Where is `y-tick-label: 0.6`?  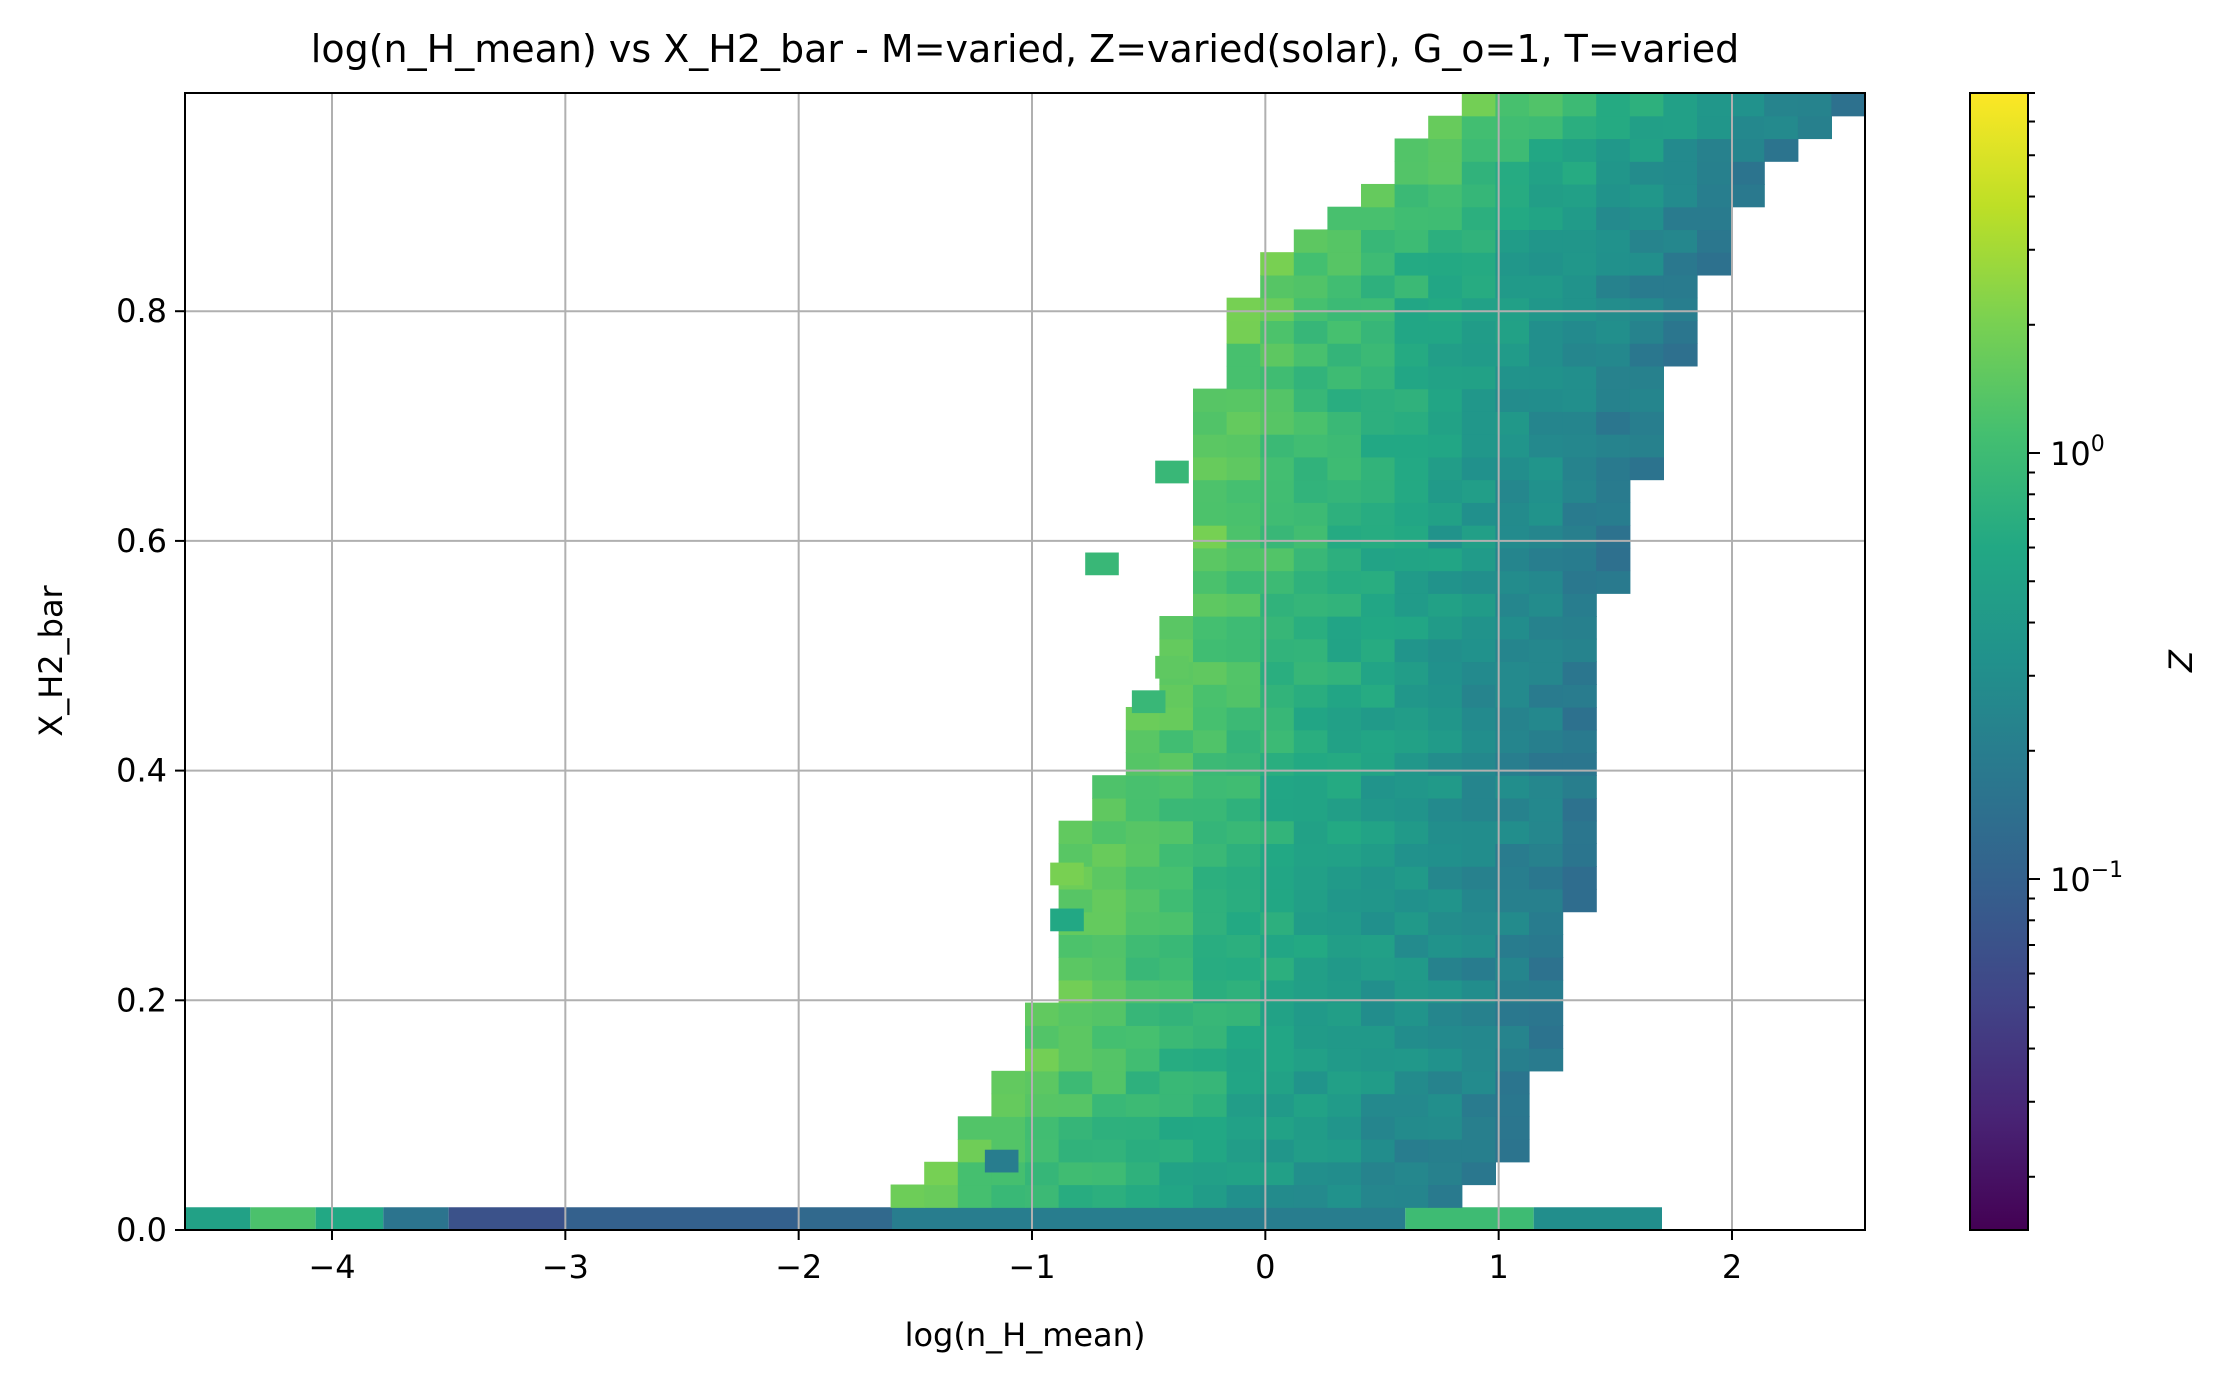
y-tick-label: 0.6 is located at coordinates (141, 541).